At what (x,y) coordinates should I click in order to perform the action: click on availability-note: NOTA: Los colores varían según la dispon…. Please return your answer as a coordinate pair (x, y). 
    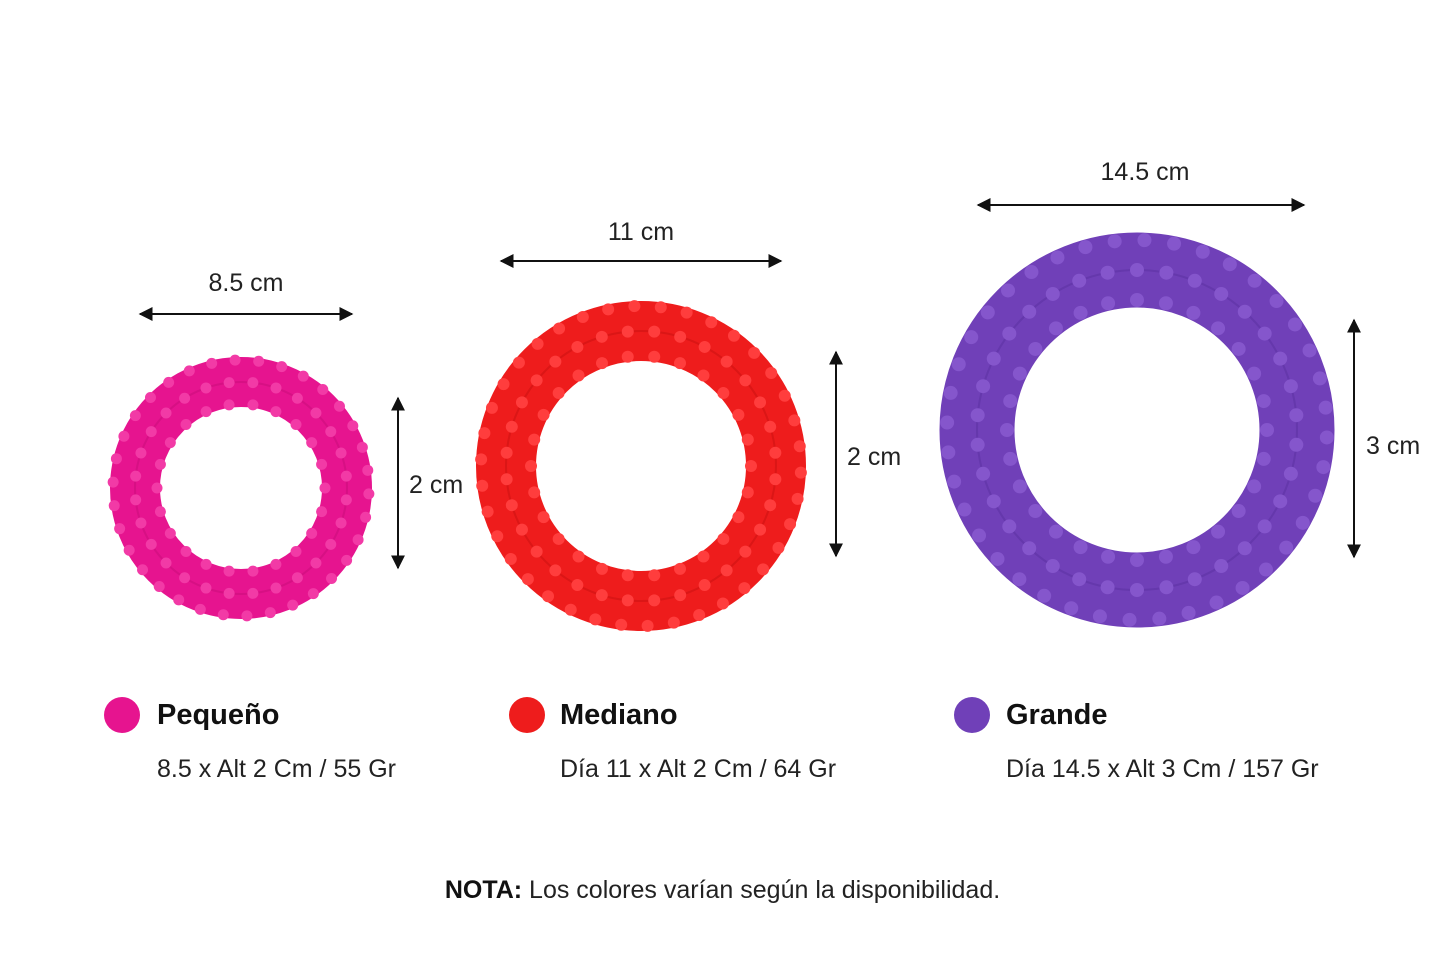
    Looking at the image, I should click on (722, 890).